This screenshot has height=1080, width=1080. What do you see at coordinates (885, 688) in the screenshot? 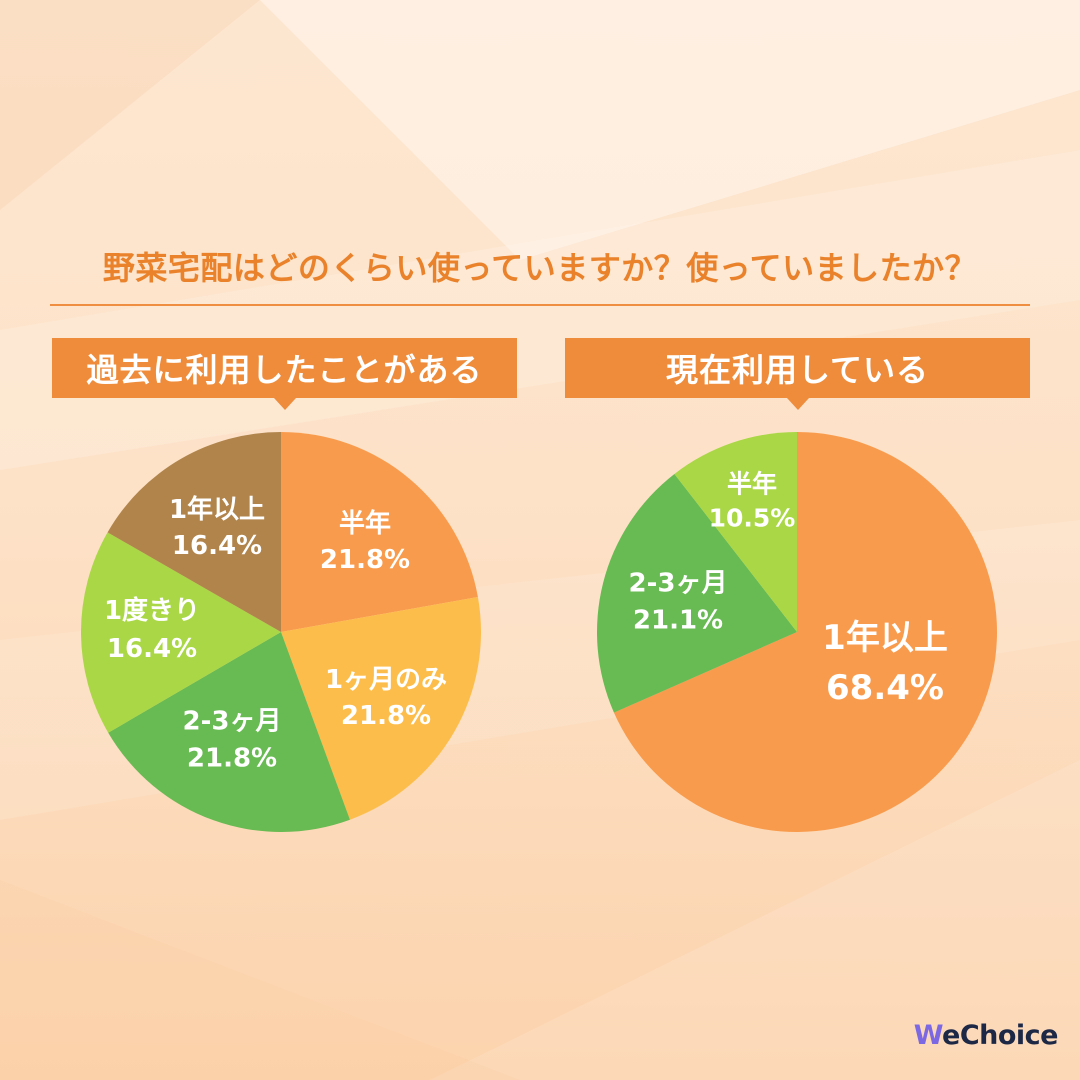
I see `slice-value-one-year-or-more: 68.4%` at bounding box center [885, 688].